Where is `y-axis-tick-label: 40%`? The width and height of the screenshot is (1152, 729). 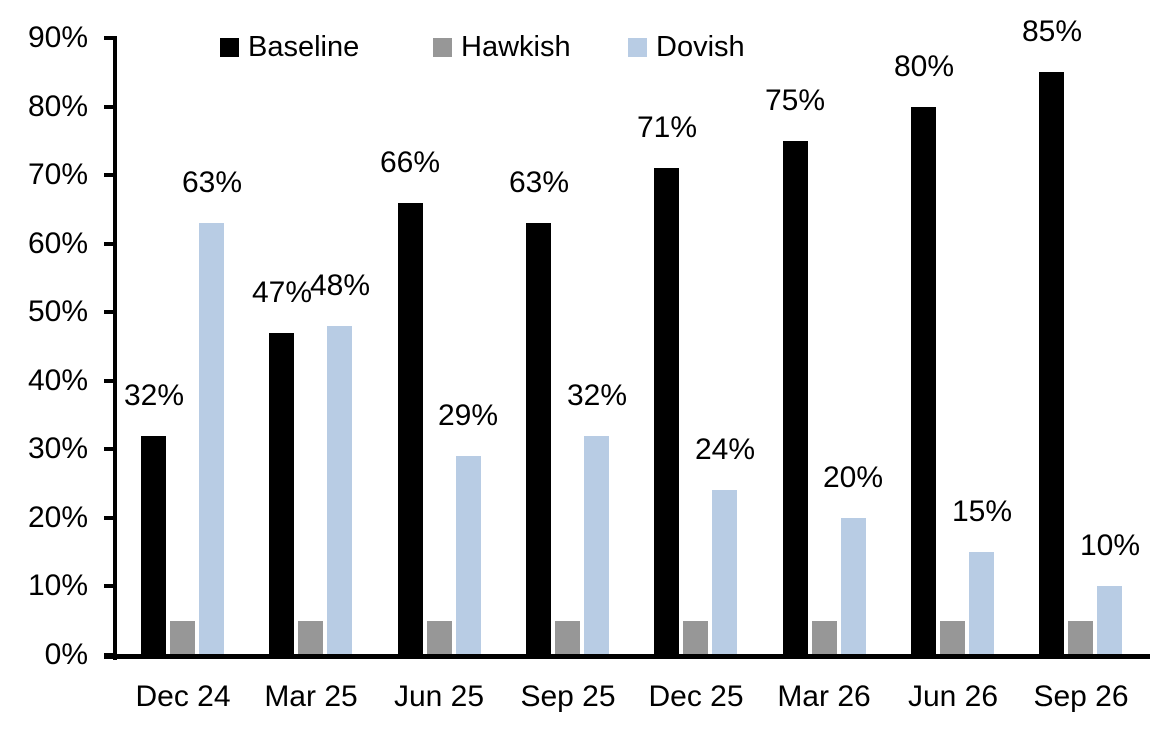 y-axis-tick-label: 40% is located at coordinates (57, 380).